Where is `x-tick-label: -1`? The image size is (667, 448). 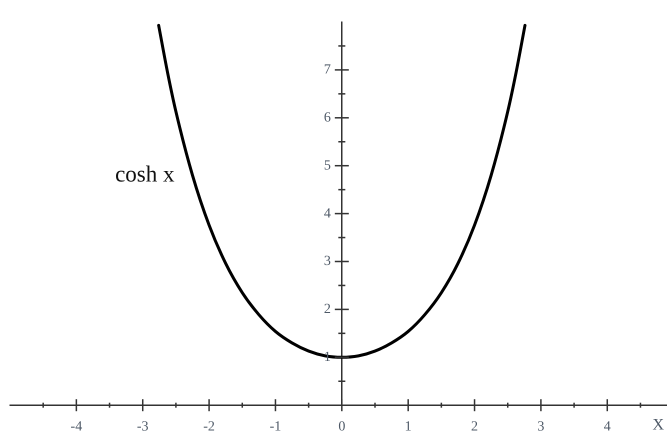
x-tick-label: -1 is located at coordinates (276, 426).